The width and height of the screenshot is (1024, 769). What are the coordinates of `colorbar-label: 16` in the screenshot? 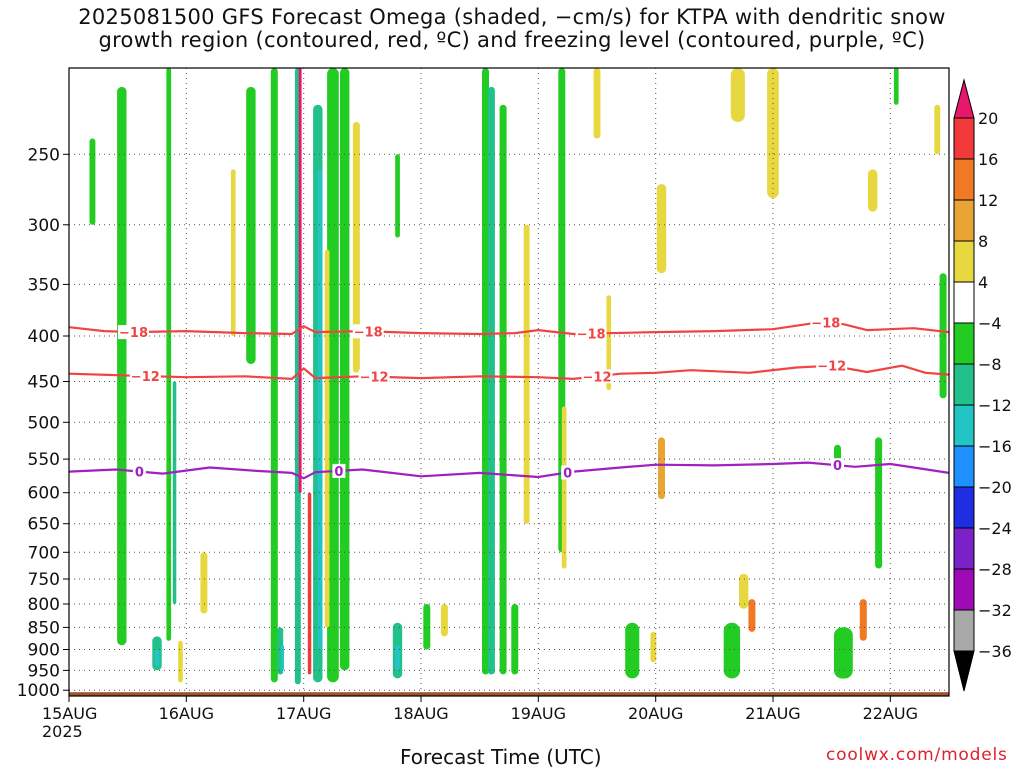 It's located at (988, 159).